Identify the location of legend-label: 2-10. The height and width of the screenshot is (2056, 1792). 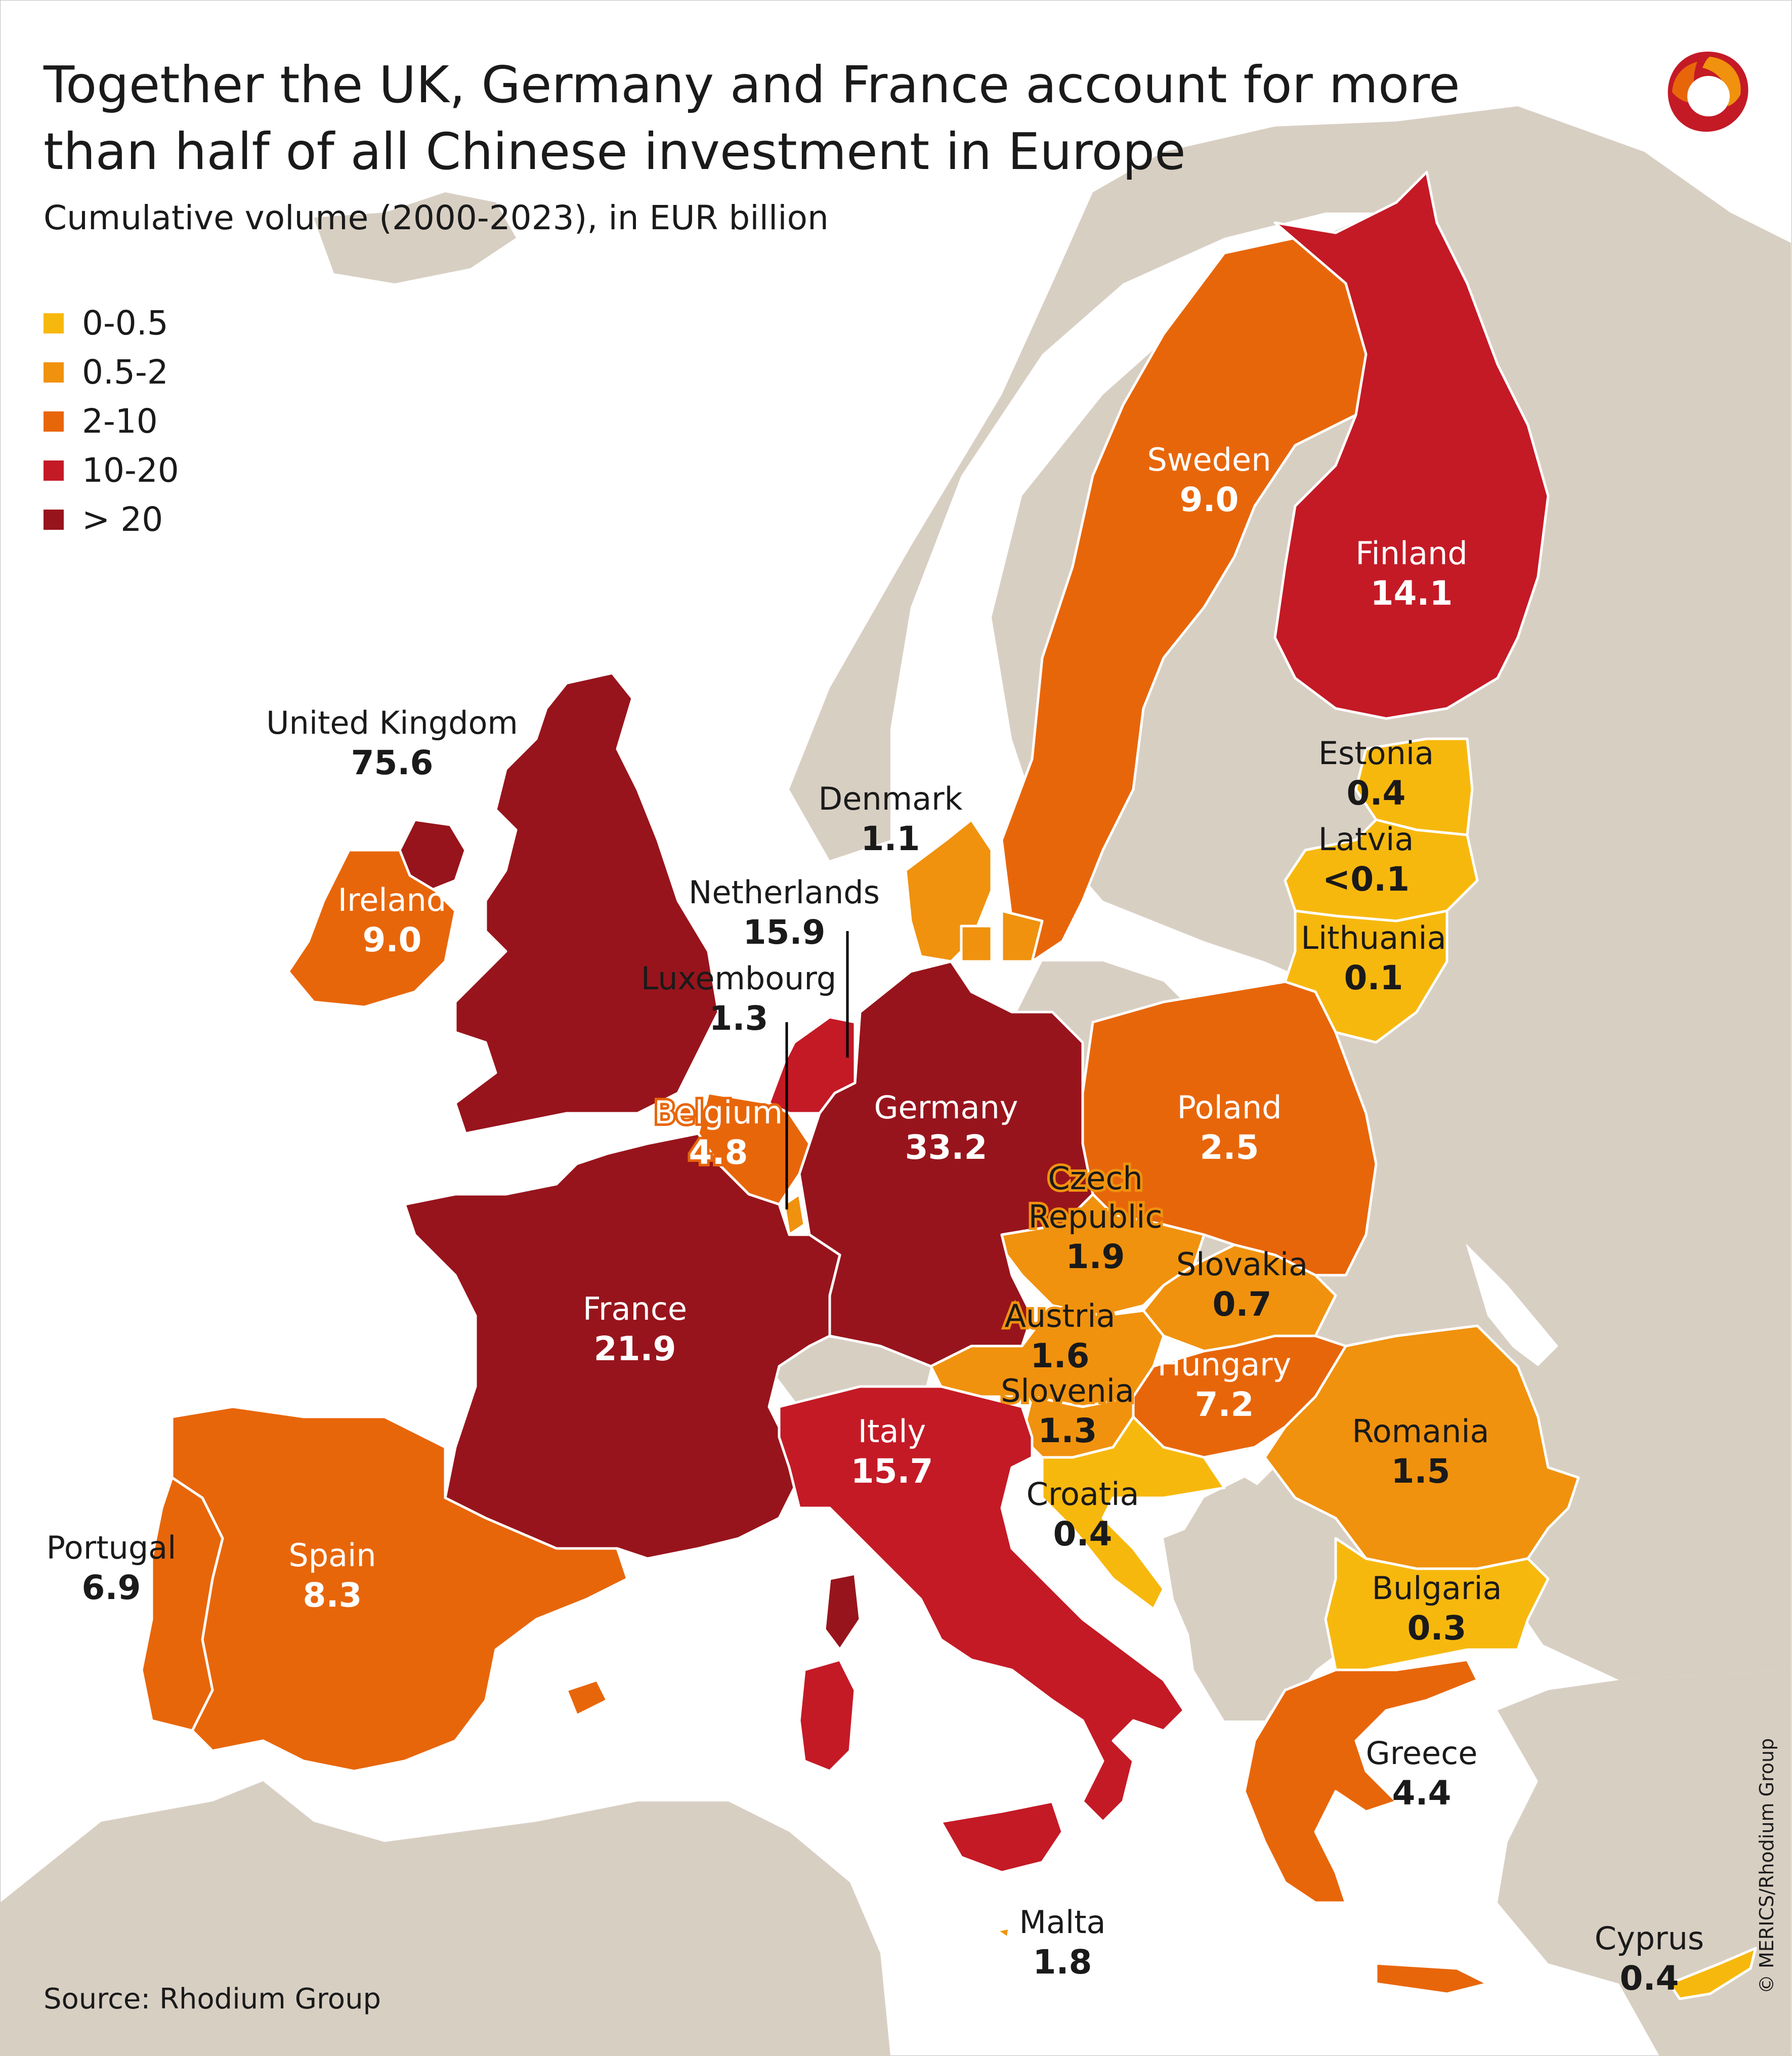
(120, 421).